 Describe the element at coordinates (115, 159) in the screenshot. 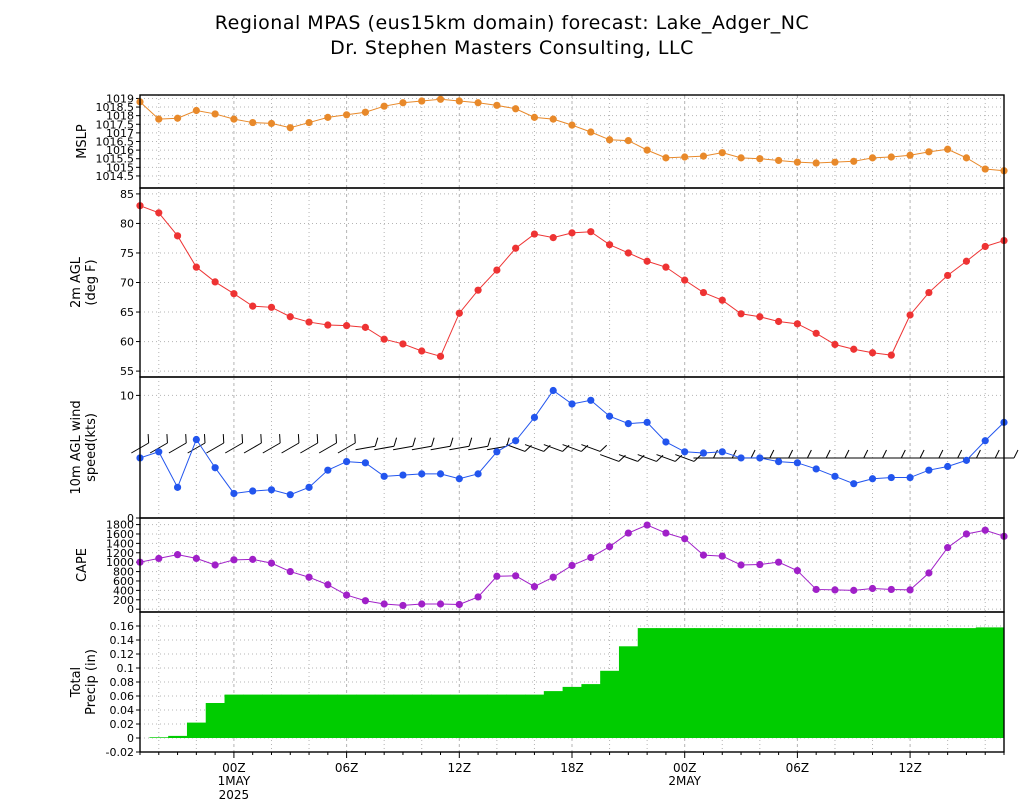

I see `y-tick-label: 1015.5` at that location.